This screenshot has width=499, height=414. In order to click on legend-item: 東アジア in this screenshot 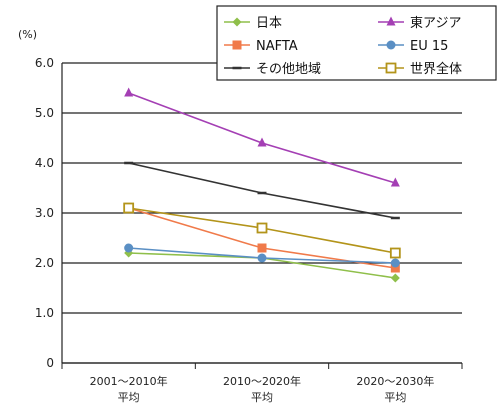, I will do `click(419, 23)`.